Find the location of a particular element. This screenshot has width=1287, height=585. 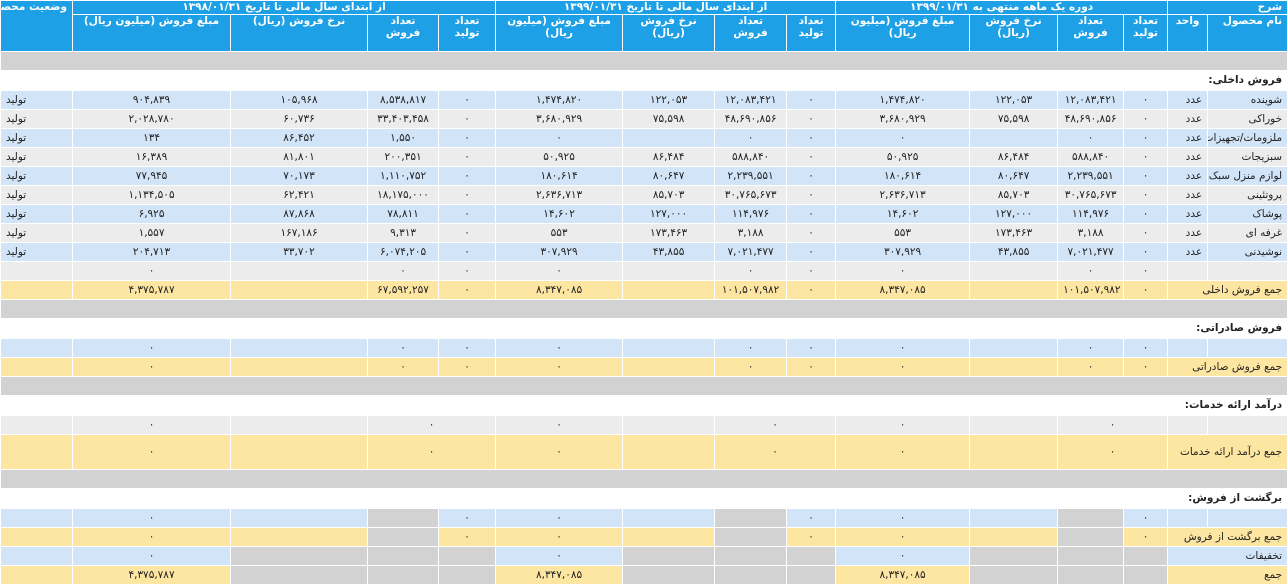

cell: ۲۰۰,۳۵۱ is located at coordinates (403, 157).